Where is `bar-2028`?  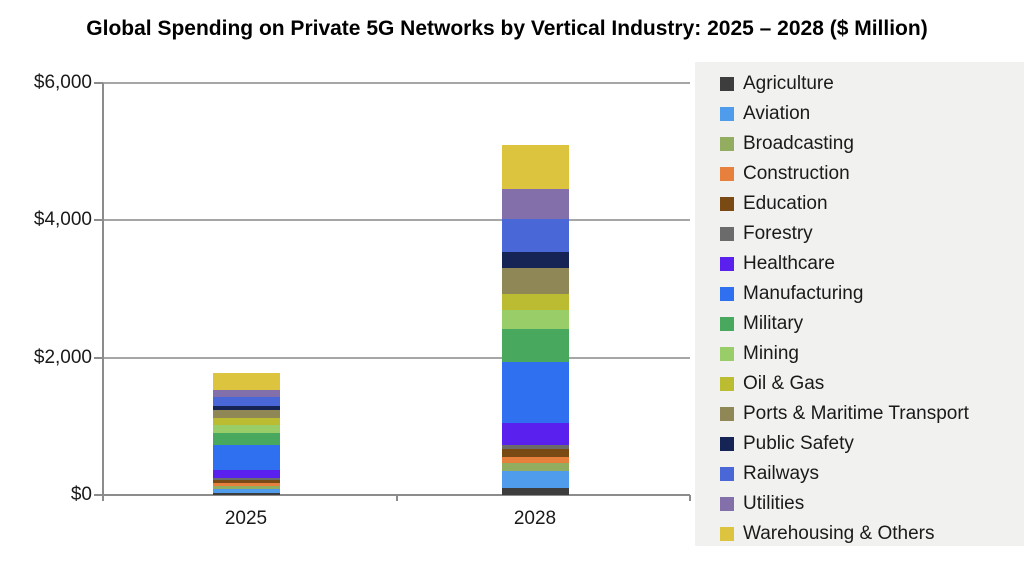 bar-2028 is located at coordinates (535, 320).